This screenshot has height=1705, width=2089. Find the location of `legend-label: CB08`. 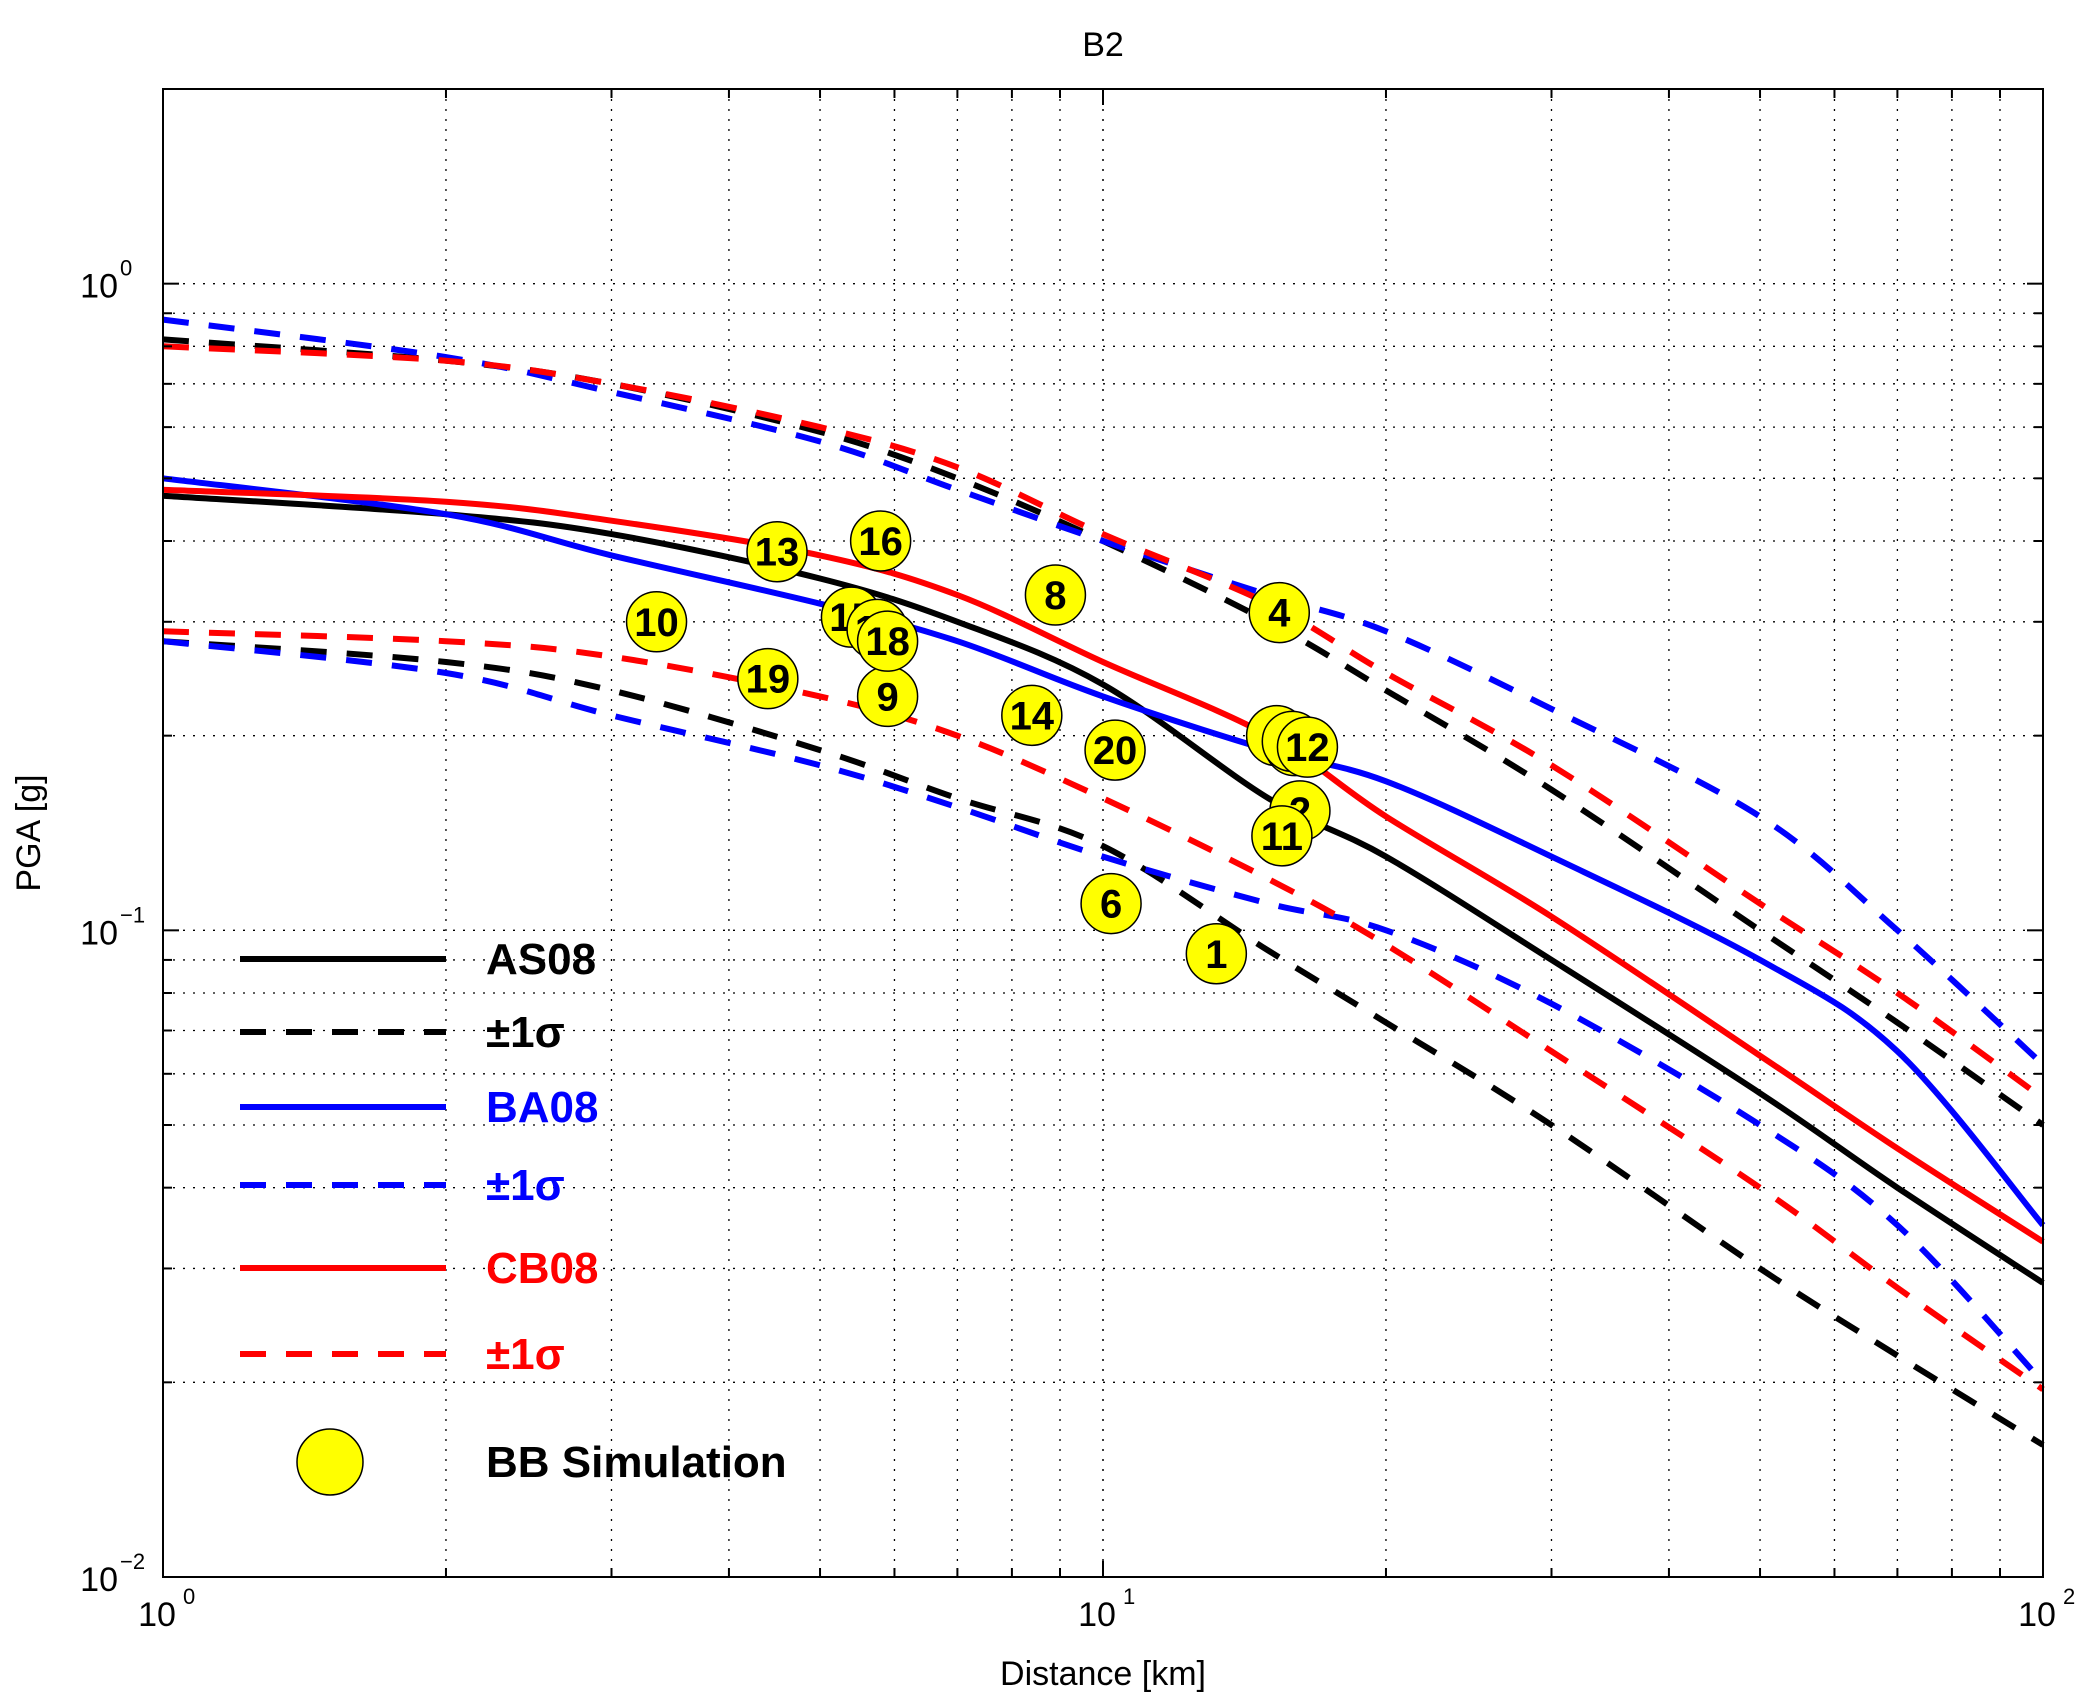

legend-label: CB08 is located at coordinates (542, 1268).